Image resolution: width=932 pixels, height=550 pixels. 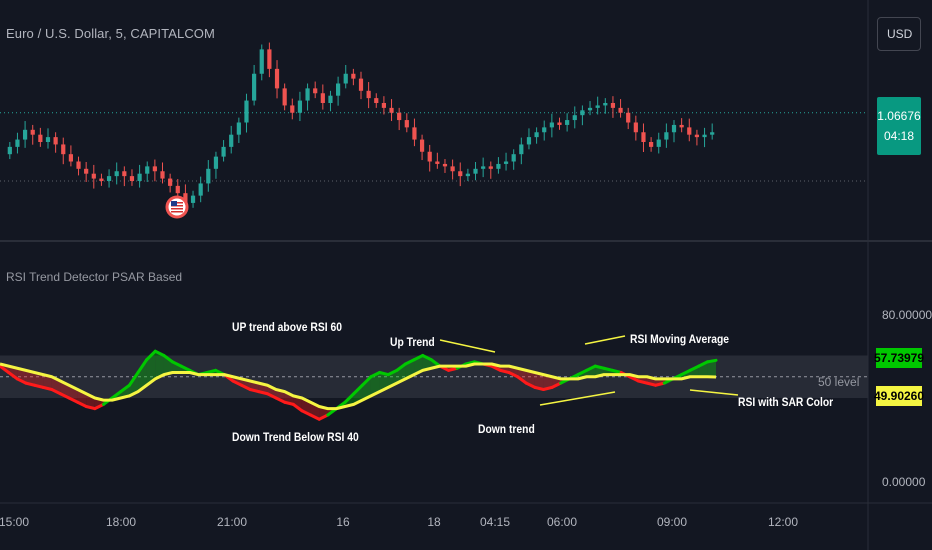 What do you see at coordinates (121, 522) in the screenshot?
I see `time-axis-label: 18:00` at bounding box center [121, 522].